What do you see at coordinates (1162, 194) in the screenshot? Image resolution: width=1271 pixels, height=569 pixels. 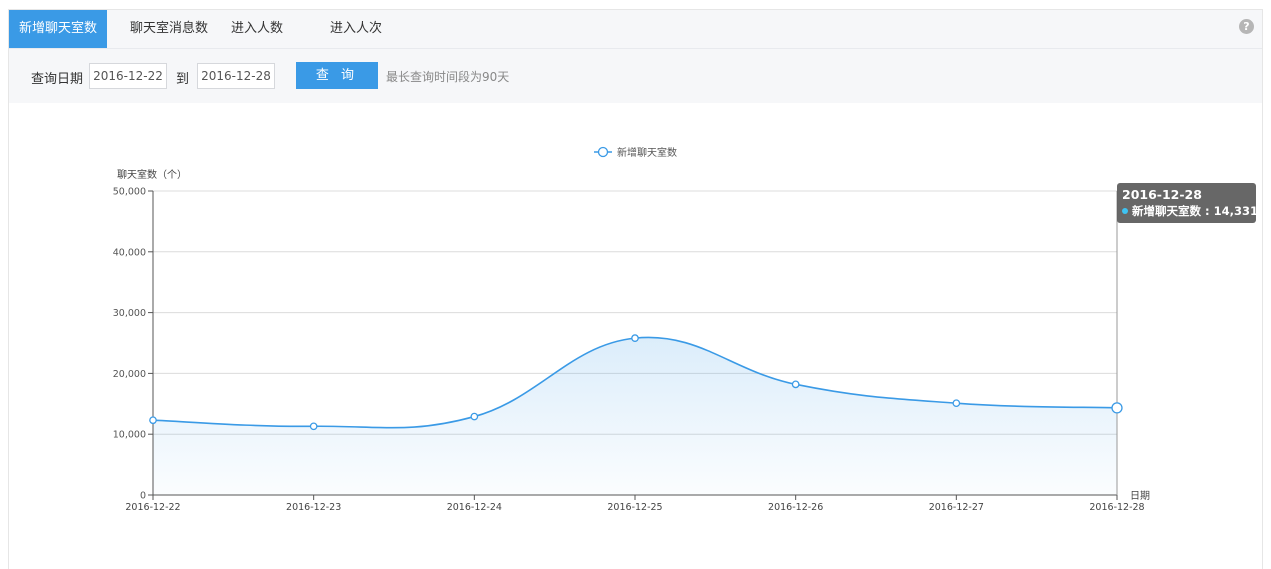 I see `tooltip-date: 2016-12-28` at bounding box center [1162, 194].